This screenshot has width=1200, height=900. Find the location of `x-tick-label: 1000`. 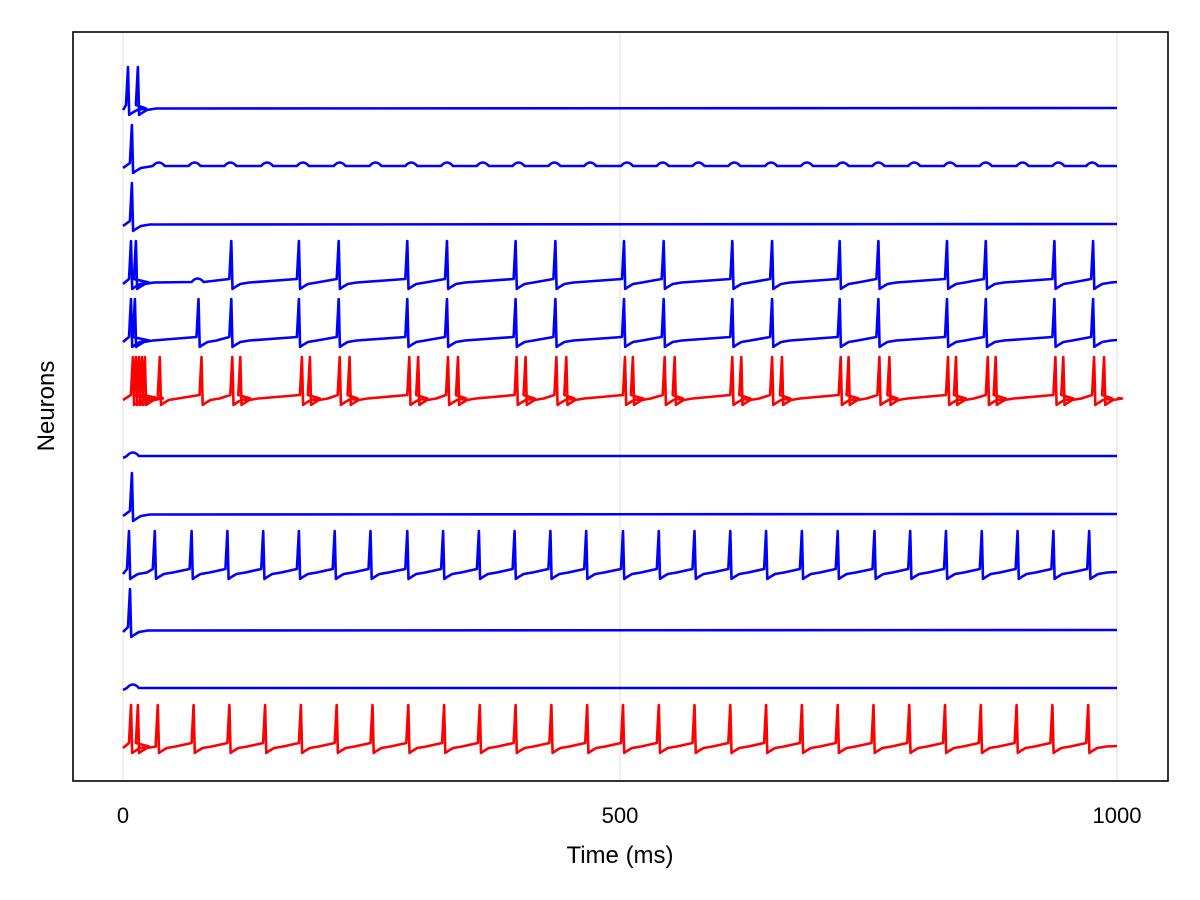

x-tick-label: 1000 is located at coordinates (1117, 815).